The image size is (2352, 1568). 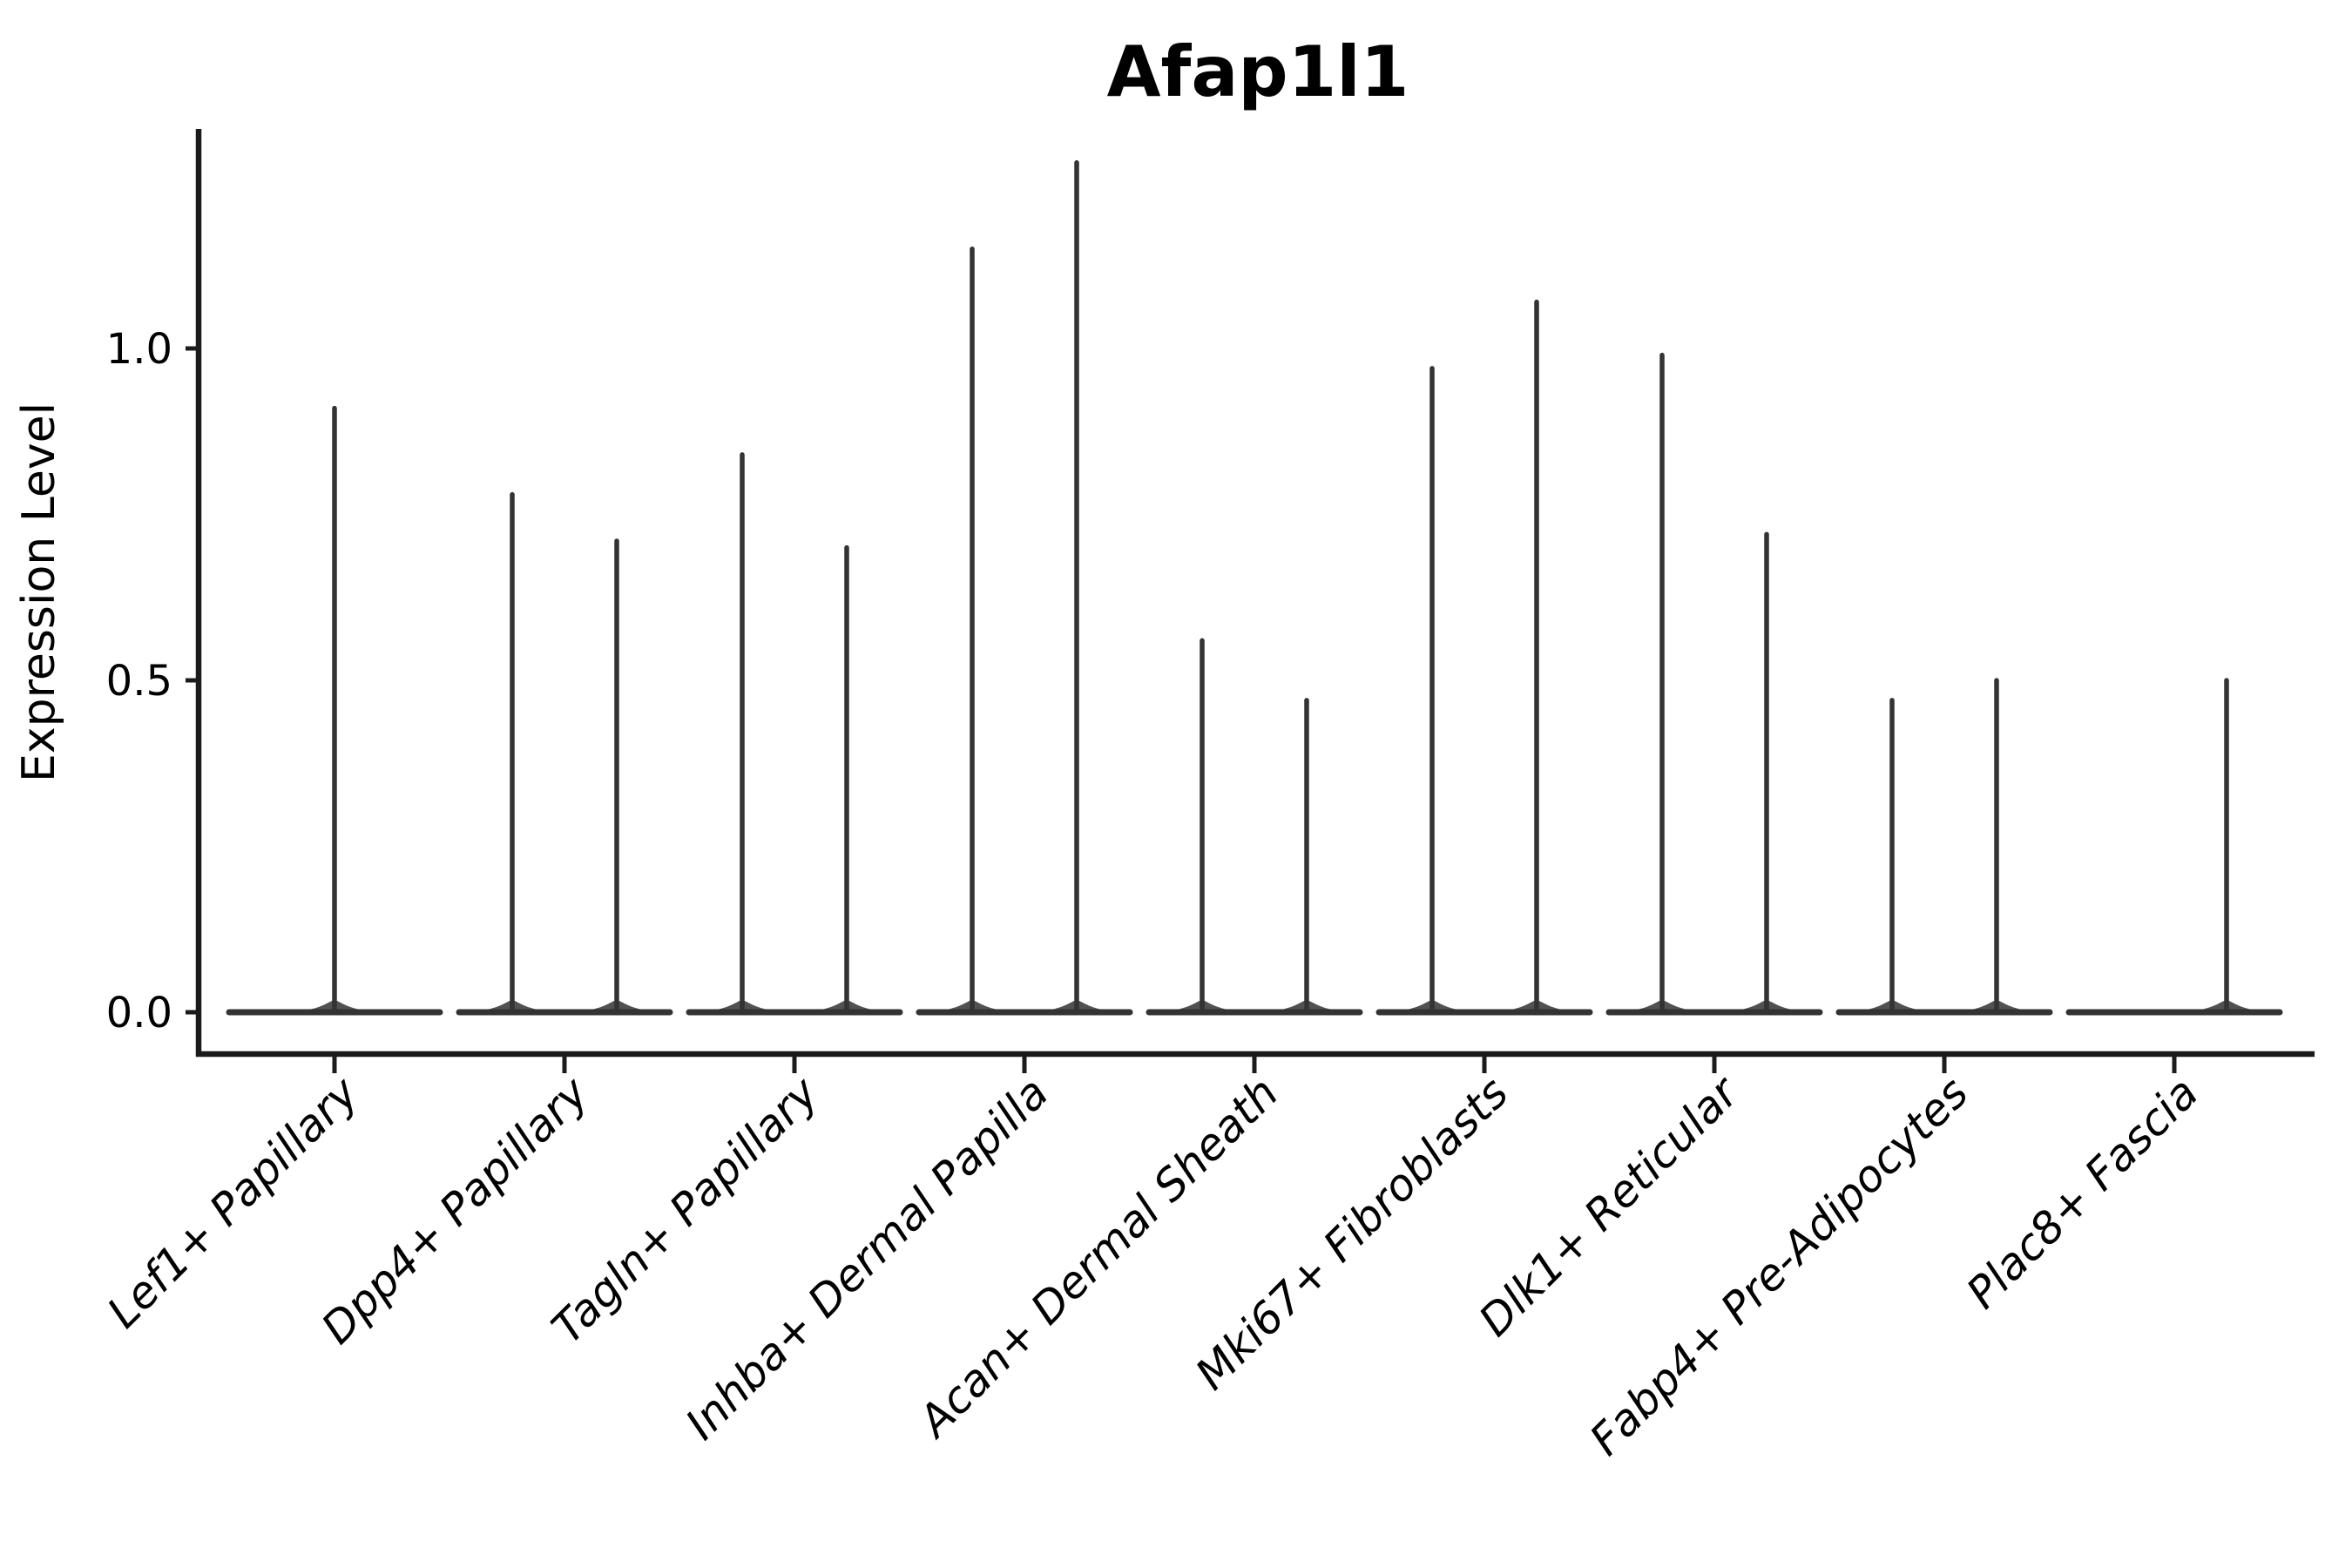 I want to click on y-tick-label: 0.5, so click(x=139, y=682).